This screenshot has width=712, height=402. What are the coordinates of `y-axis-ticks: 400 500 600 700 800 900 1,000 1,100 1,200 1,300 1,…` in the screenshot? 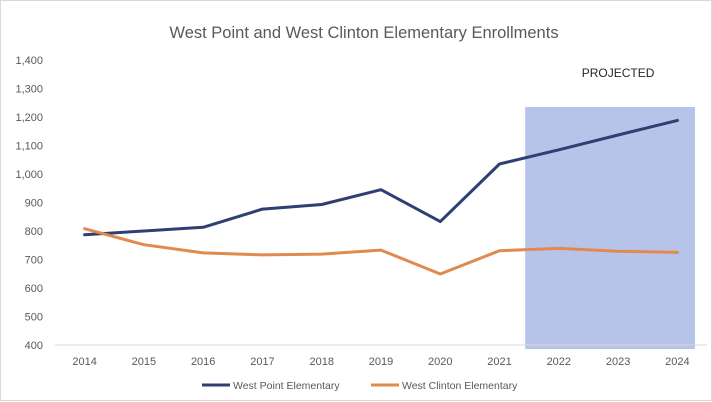 It's located at (29, 203).